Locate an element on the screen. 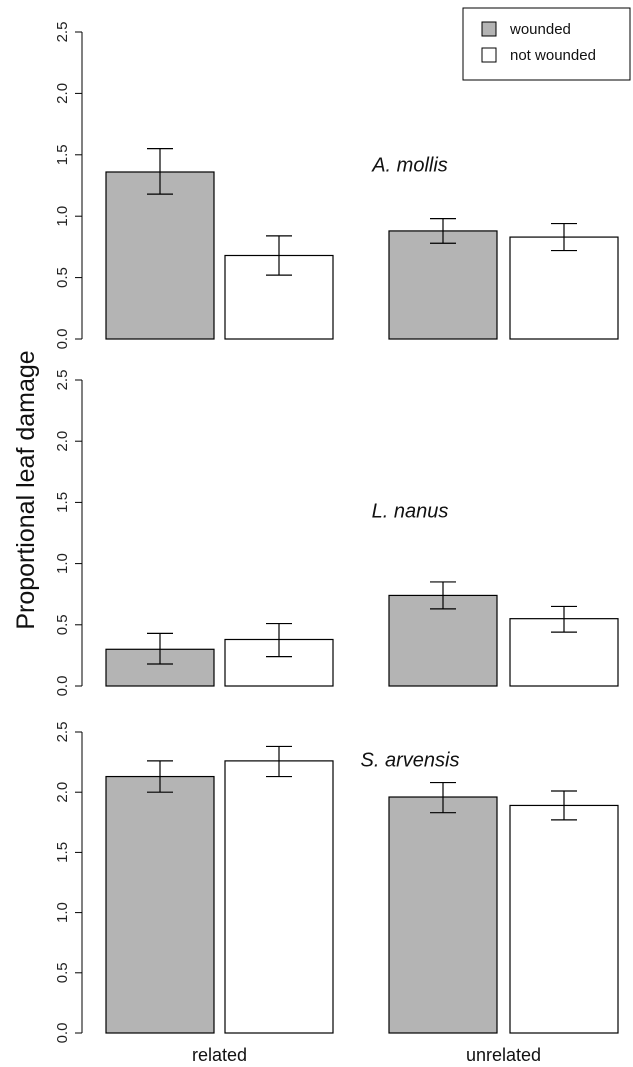 The width and height of the screenshot is (633, 1067). legend-box is located at coordinates (546, 44).